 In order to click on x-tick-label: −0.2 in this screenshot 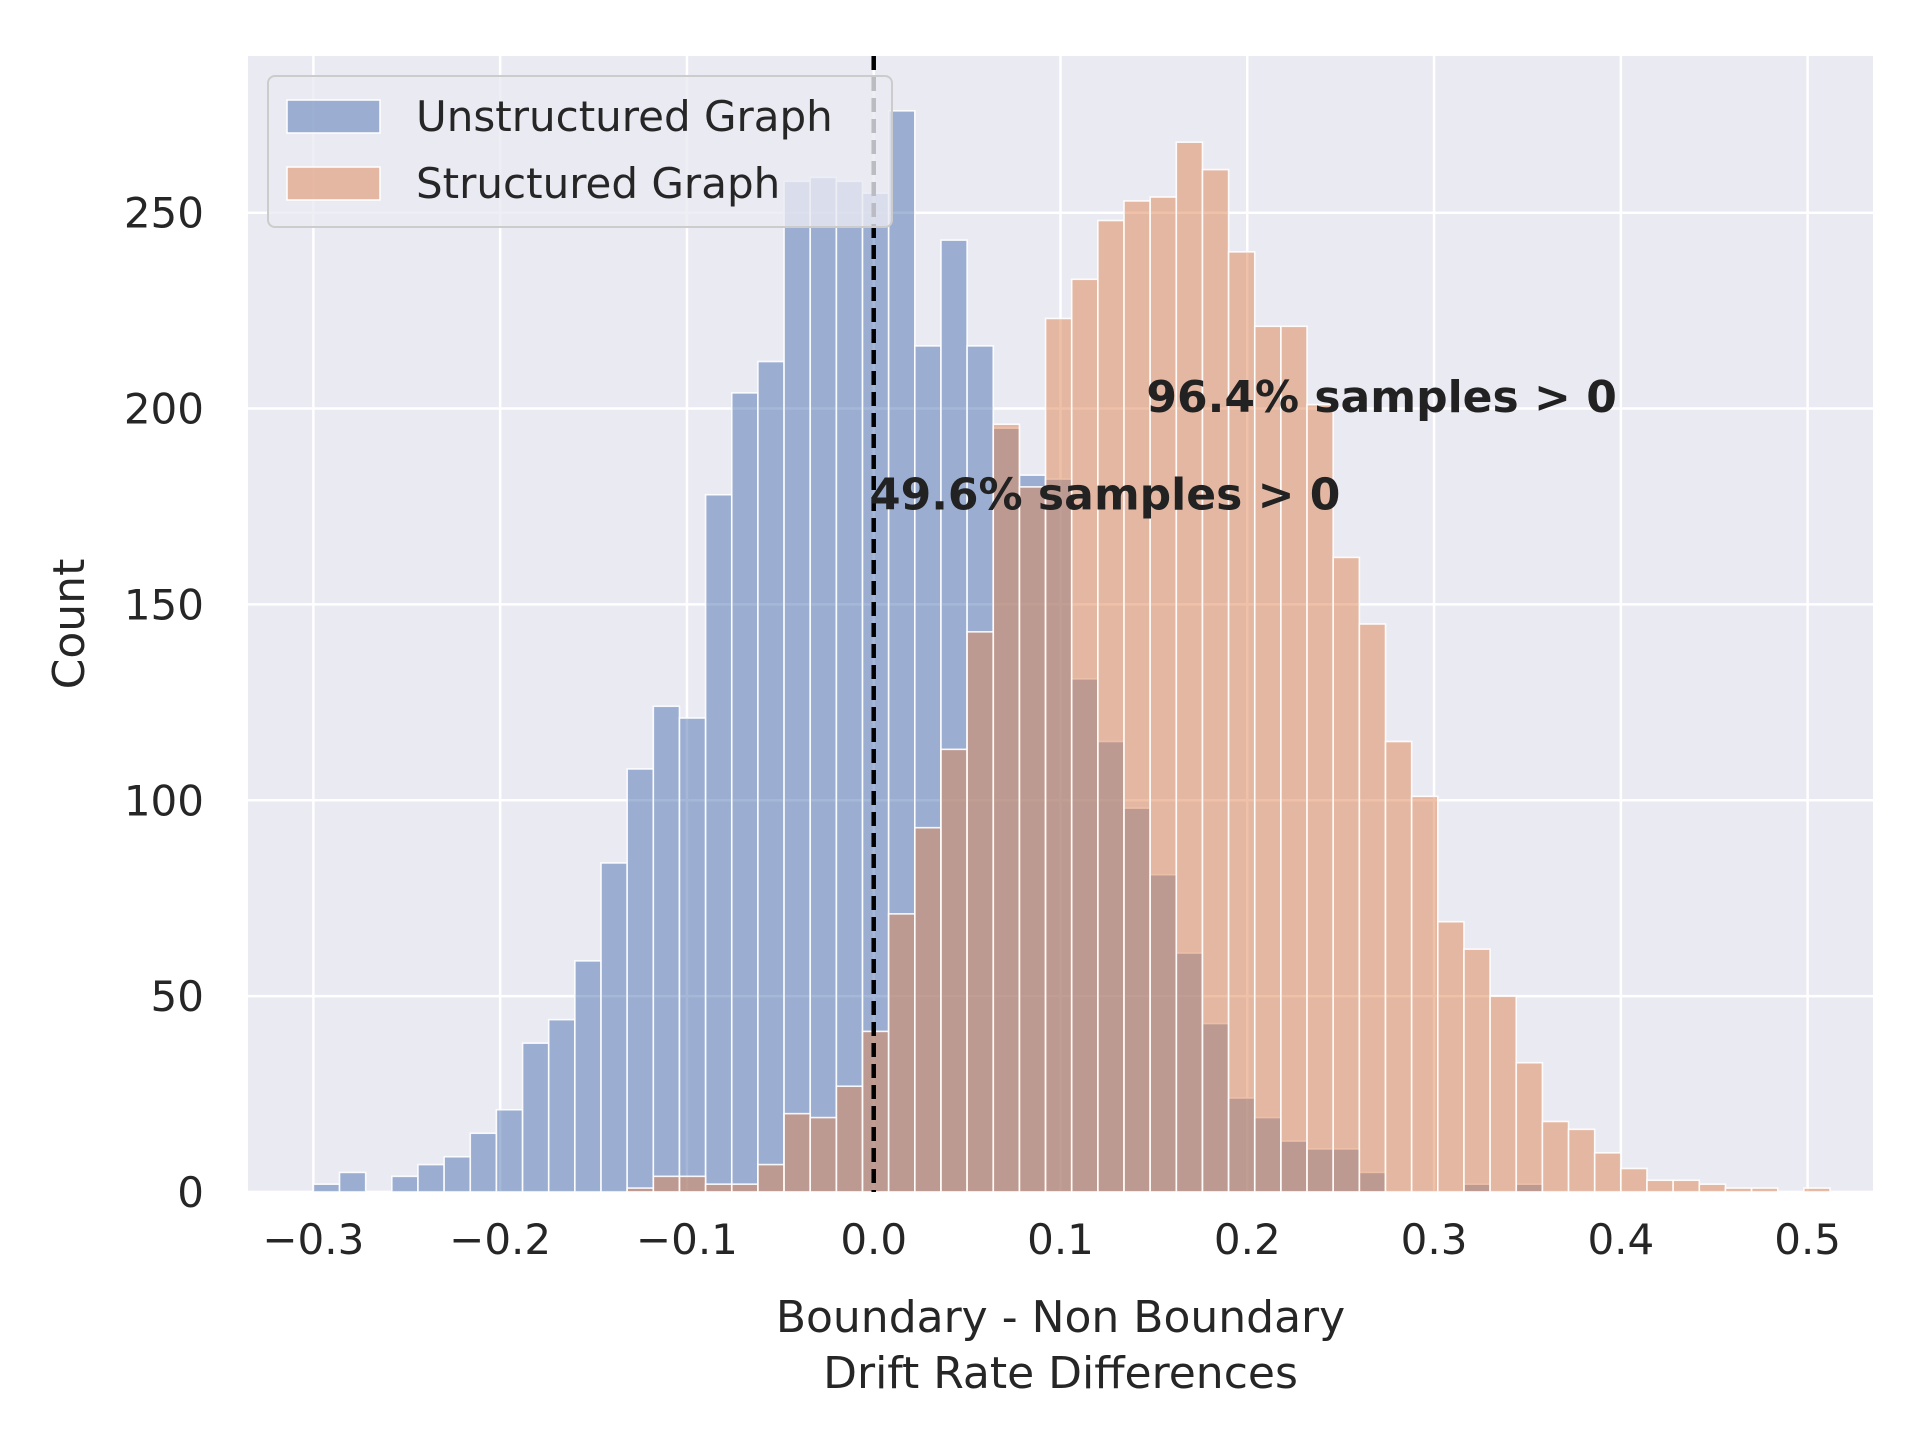, I will do `click(500, 1239)`.